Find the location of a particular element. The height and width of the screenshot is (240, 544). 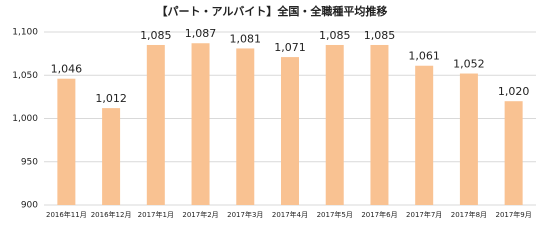

value-label: 1,052 is located at coordinates (469, 64).